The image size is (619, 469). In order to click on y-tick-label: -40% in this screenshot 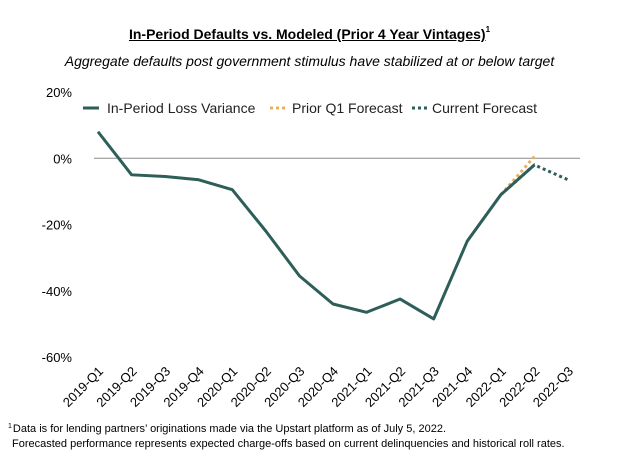, I will do `click(57, 291)`.